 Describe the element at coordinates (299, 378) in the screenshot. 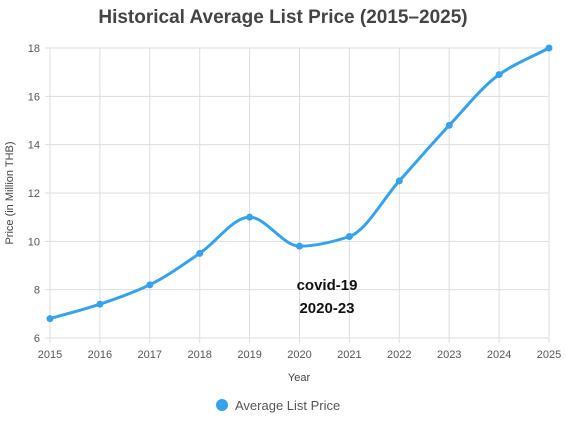

I see `x-axis-label: Year` at that location.